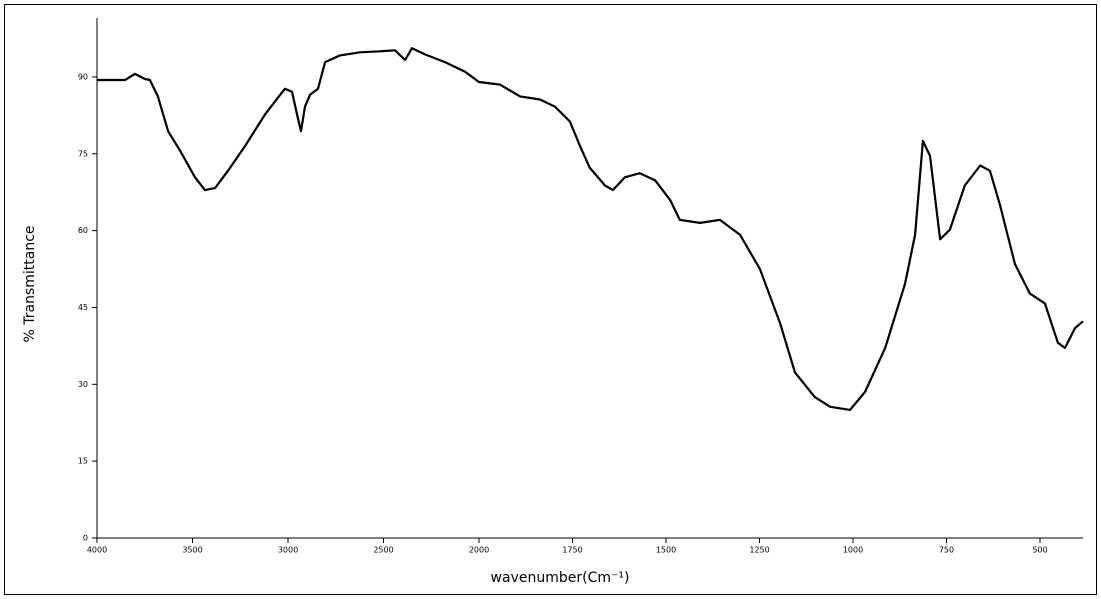 Image resolution: width=1101 pixels, height=599 pixels. What do you see at coordinates (83, 153) in the screenshot?
I see `y-tick-label: 75` at bounding box center [83, 153].